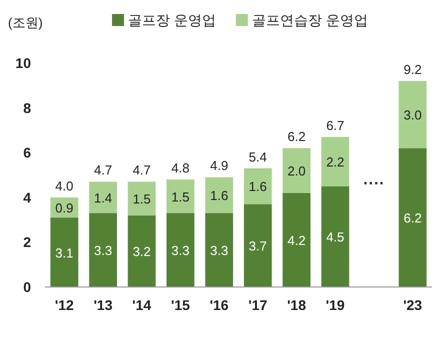 This screenshot has height=337, width=446. What do you see at coordinates (412, 305) in the screenshot?
I see `x-tick-label: '23` at bounding box center [412, 305].